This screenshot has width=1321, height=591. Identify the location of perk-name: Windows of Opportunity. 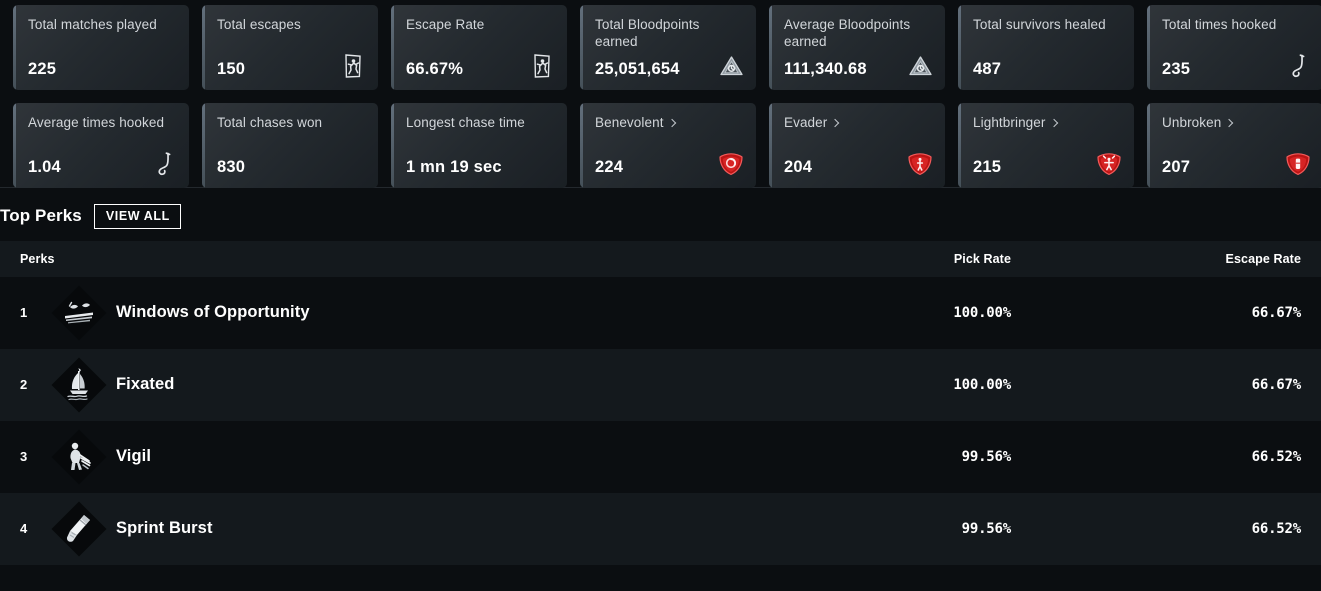
(213, 312).